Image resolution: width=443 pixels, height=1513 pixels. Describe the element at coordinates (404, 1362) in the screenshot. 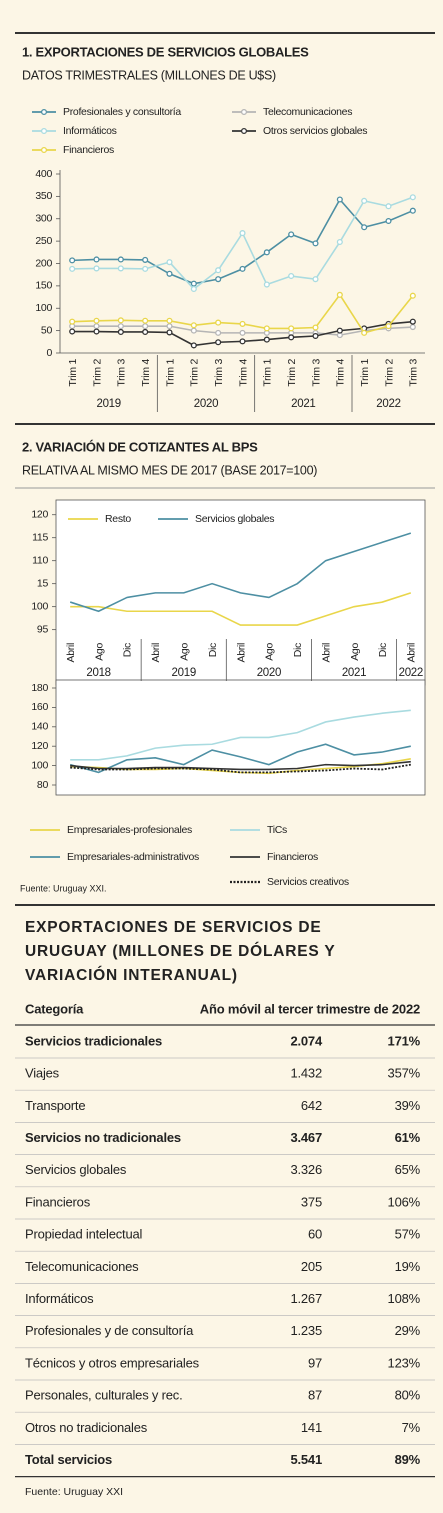

I see `cell: 123%` at that location.